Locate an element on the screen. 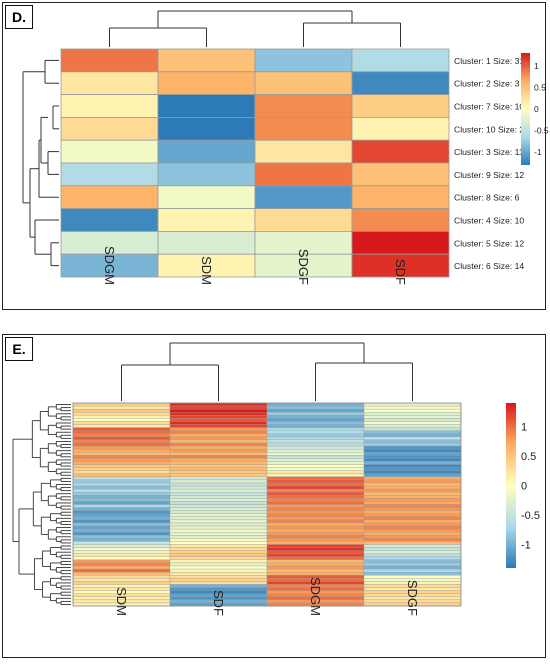 This screenshot has height=665, width=550. legend-tick-label: -0.5 is located at coordinates (541, 131).